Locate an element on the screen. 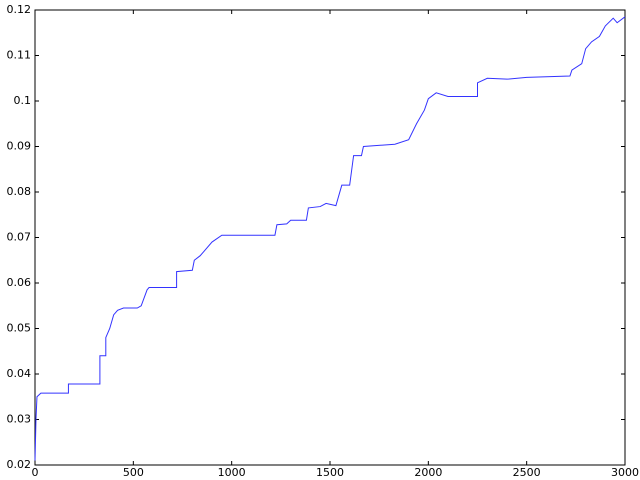  y-tick-label: 0.05 is located at coordinates (19, 328).